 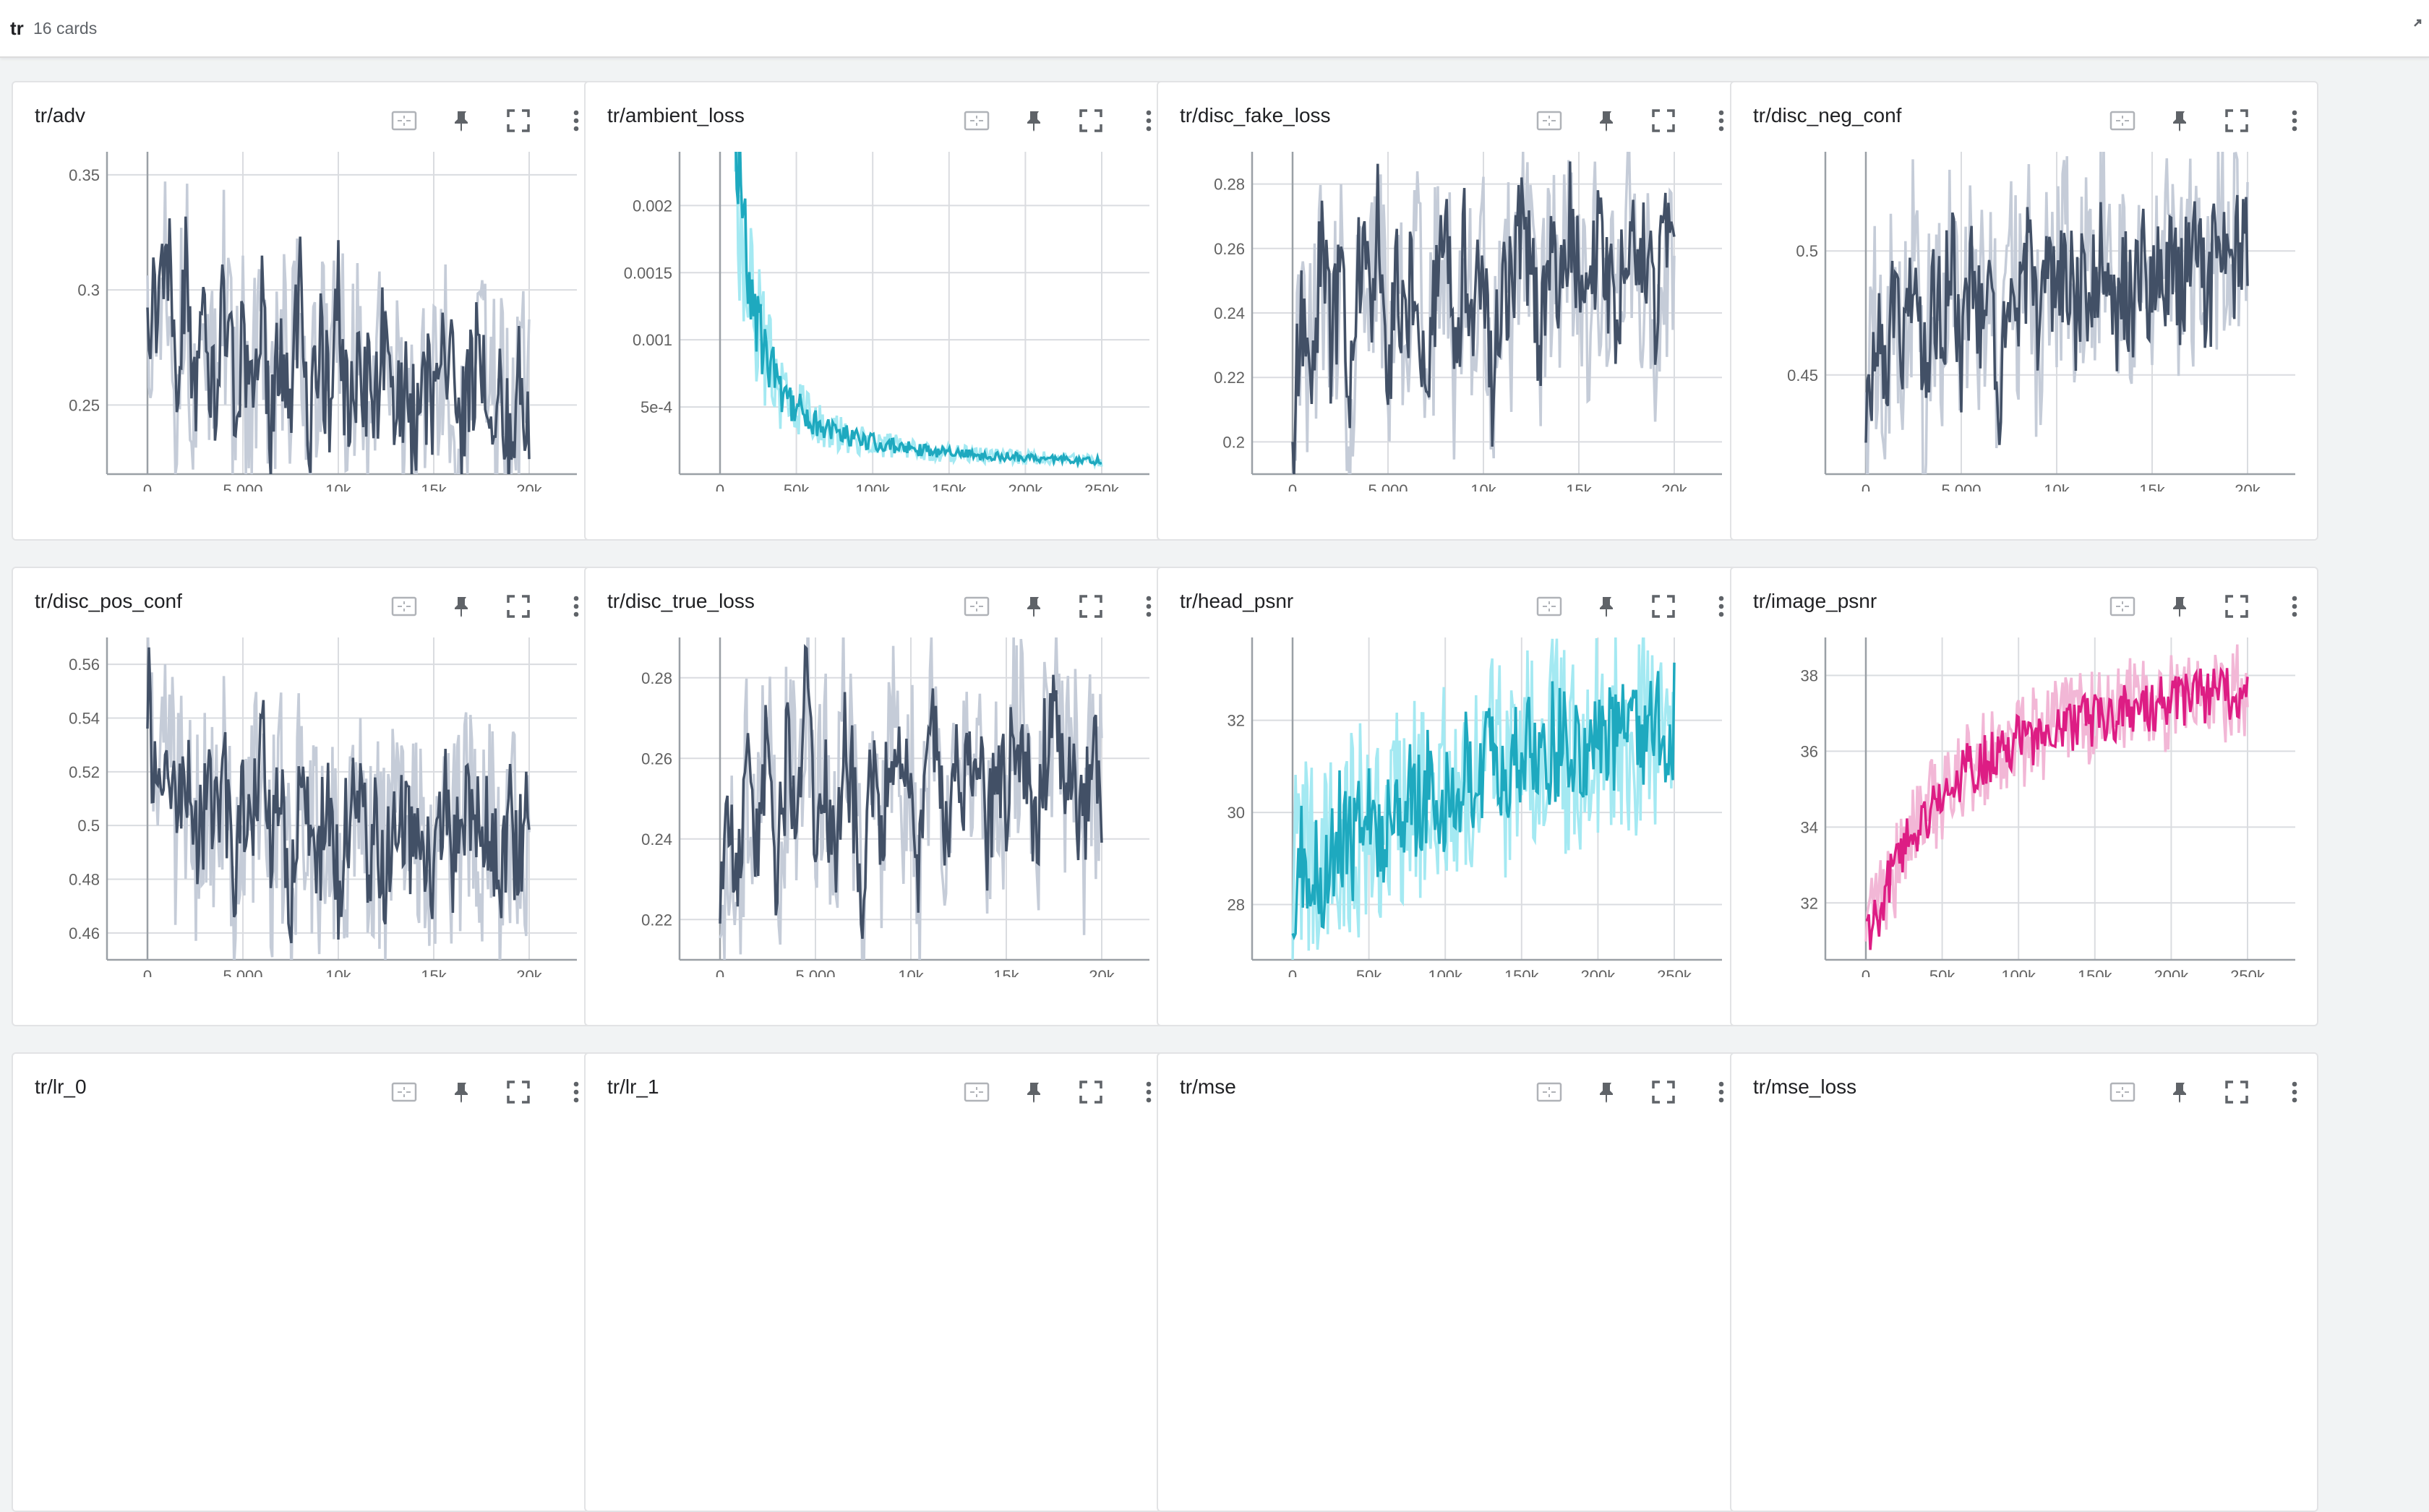 I want to click on scalar-card: tr/adv 0.25 0.3 0.35 0 5,000 10k 15k 20k, so click(x=306, y=311).